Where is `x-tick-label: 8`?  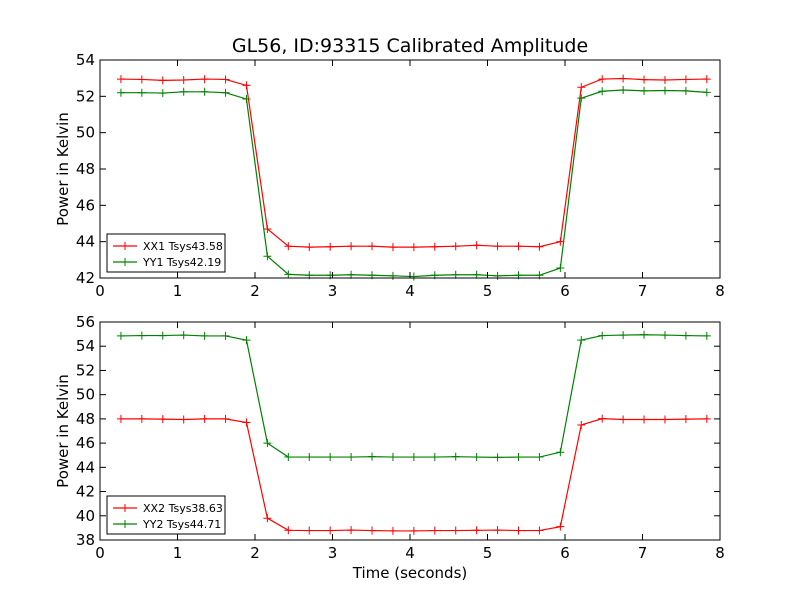 x-tick-label: 8 is located at coordinates (720, 553).